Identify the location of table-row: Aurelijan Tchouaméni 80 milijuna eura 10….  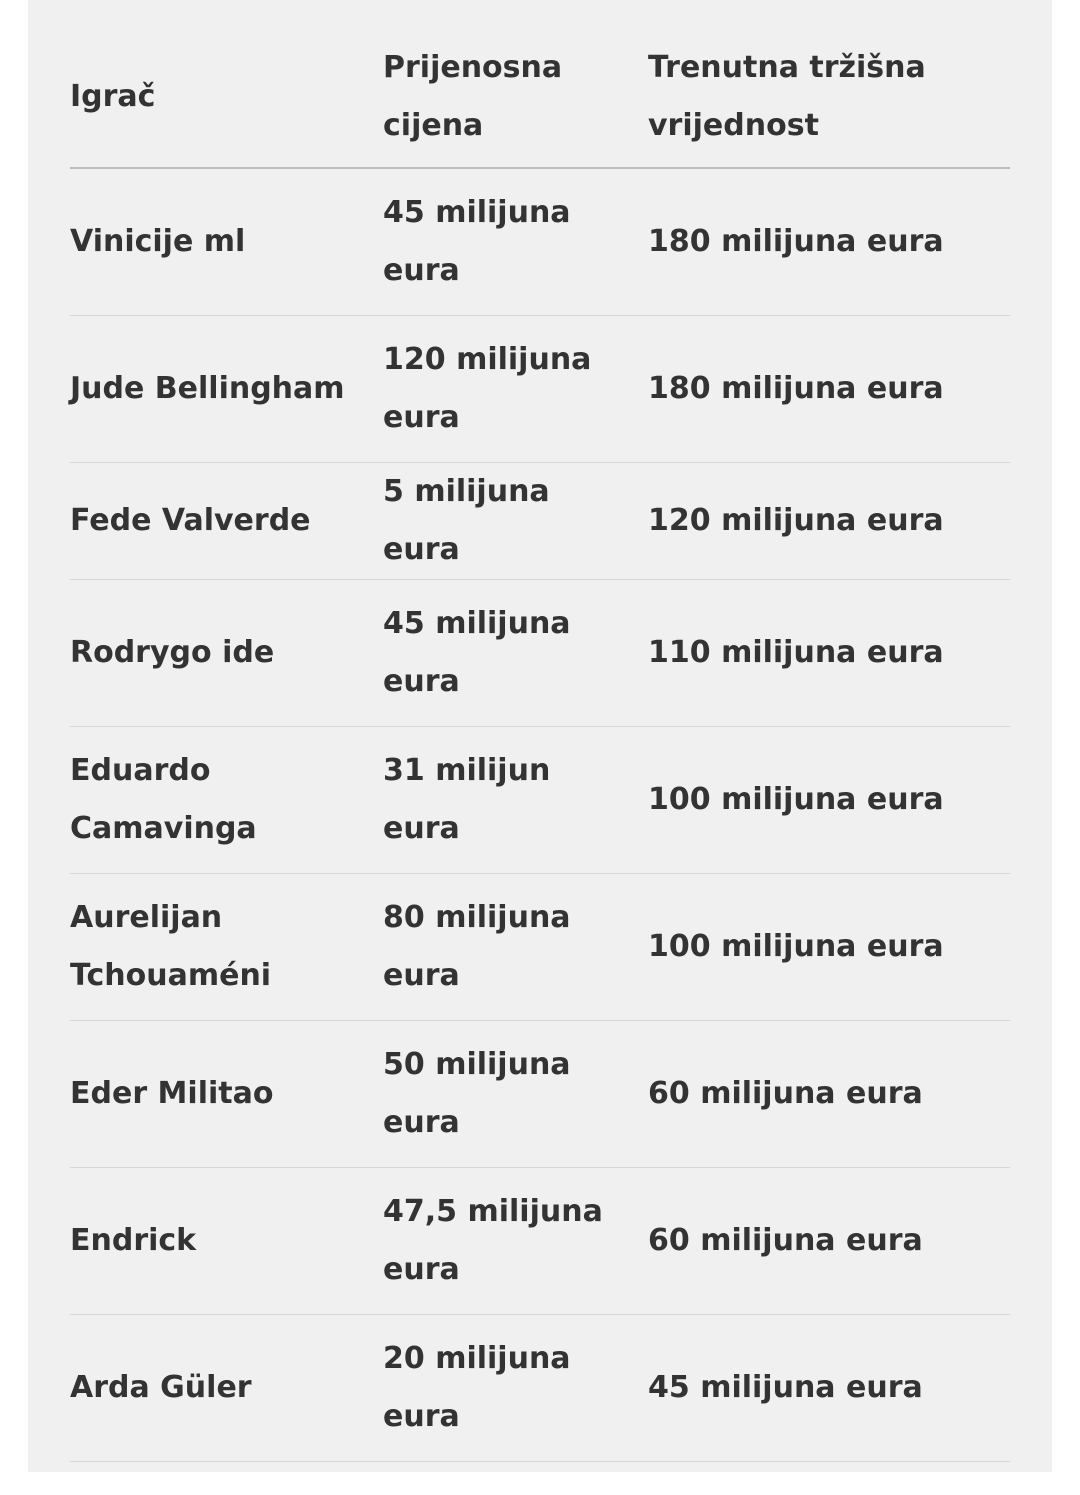
(540, 947).